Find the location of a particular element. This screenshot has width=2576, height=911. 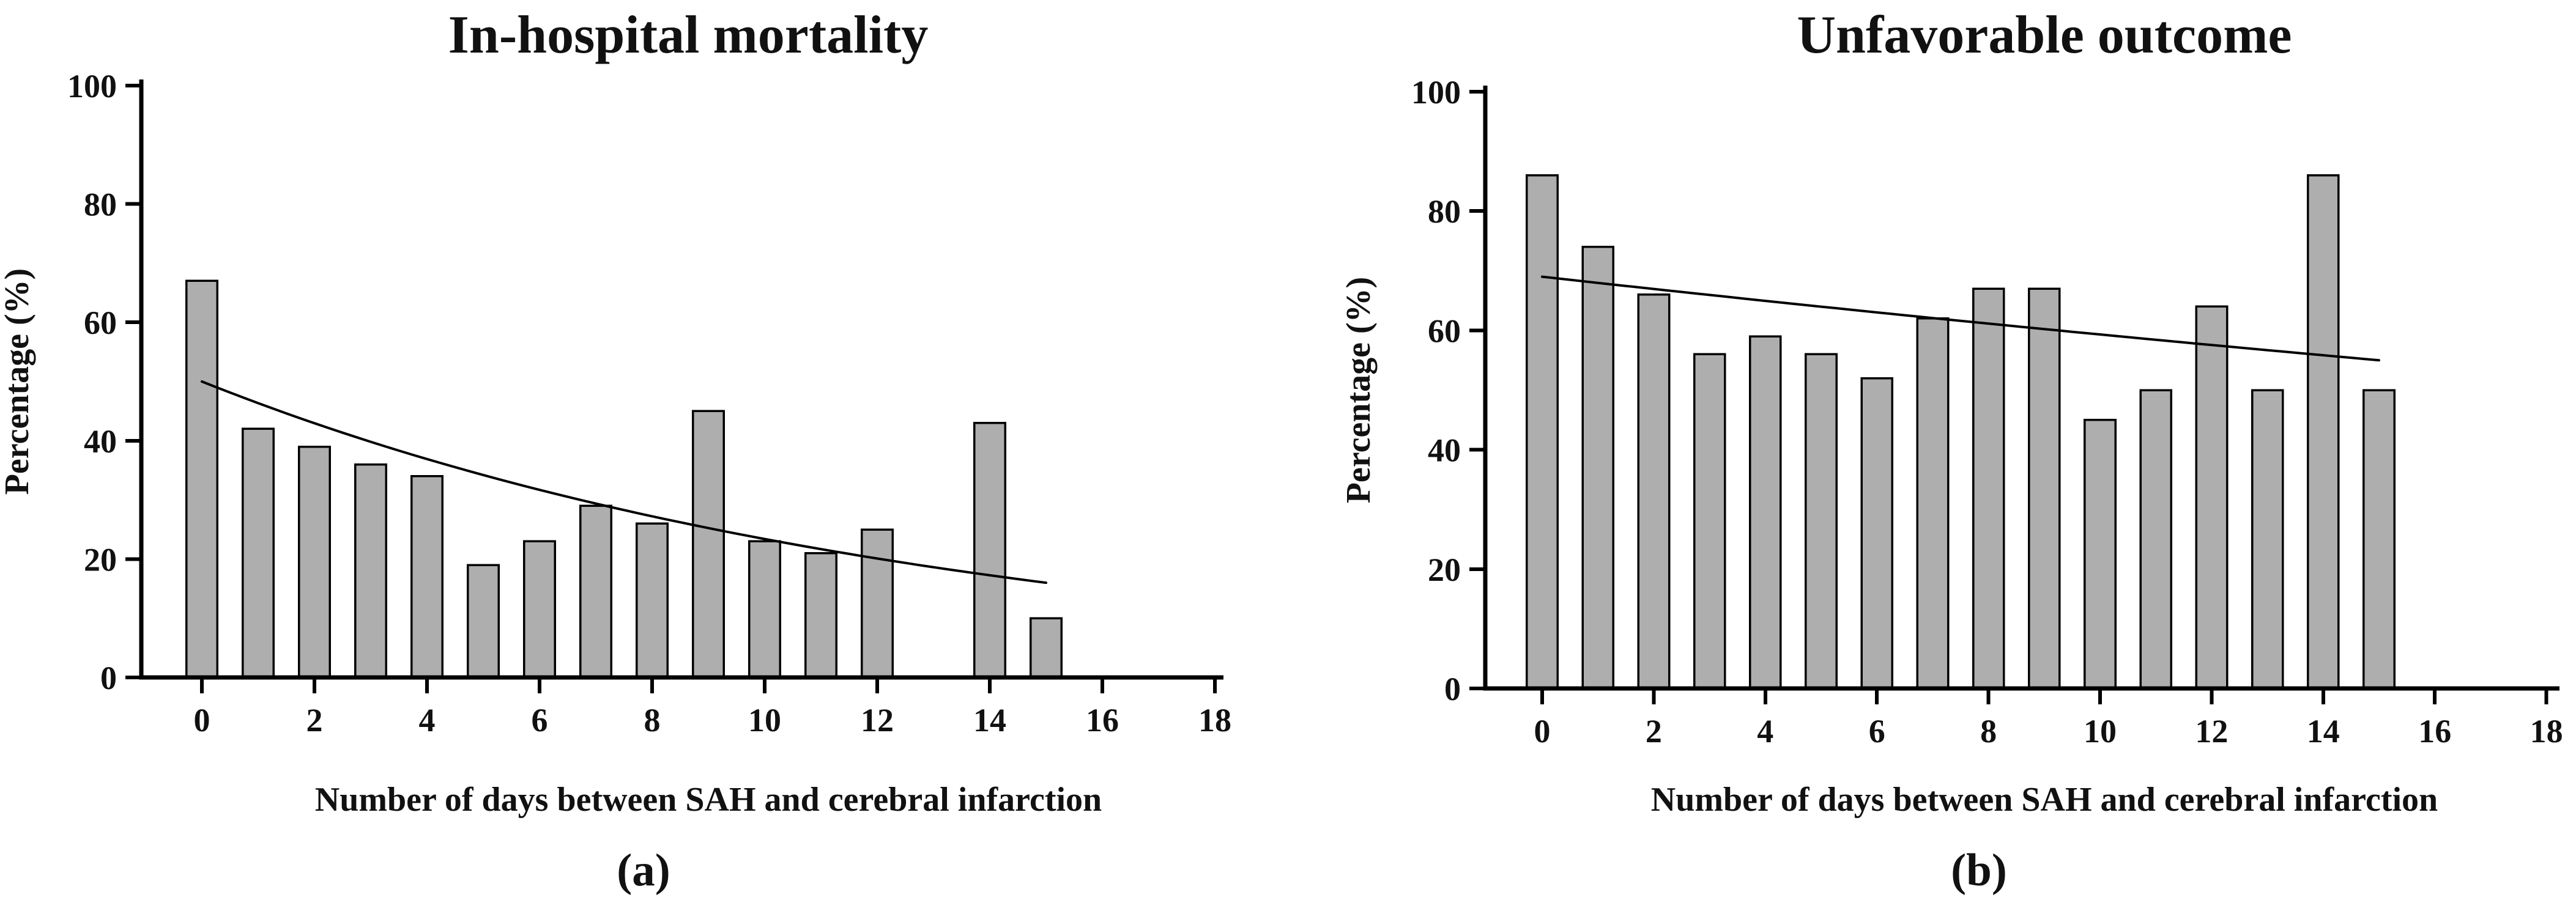

panel-caption-a: (a) is located at coordinates (643, 870).